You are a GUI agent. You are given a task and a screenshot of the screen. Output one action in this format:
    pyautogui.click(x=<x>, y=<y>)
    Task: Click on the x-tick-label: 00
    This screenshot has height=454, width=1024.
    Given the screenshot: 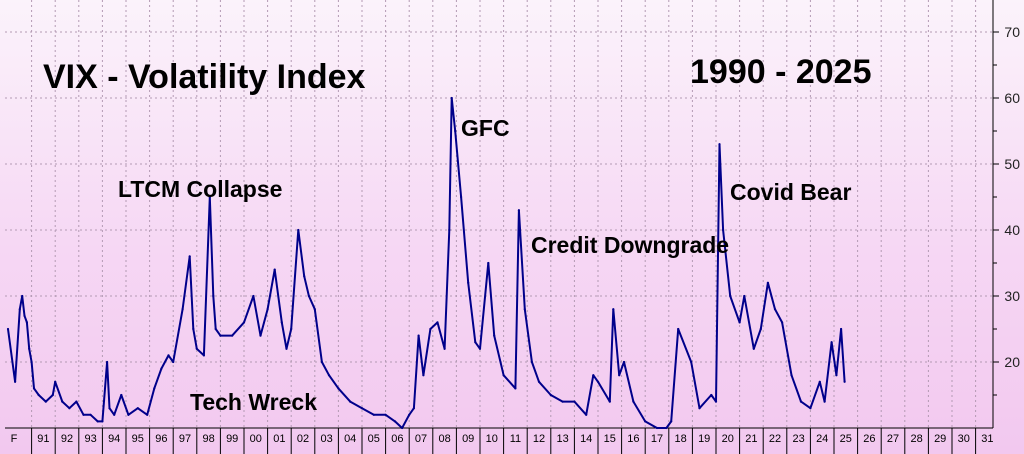 What is the action you would take?
    pyautogui.click(x=256, y=439)
    